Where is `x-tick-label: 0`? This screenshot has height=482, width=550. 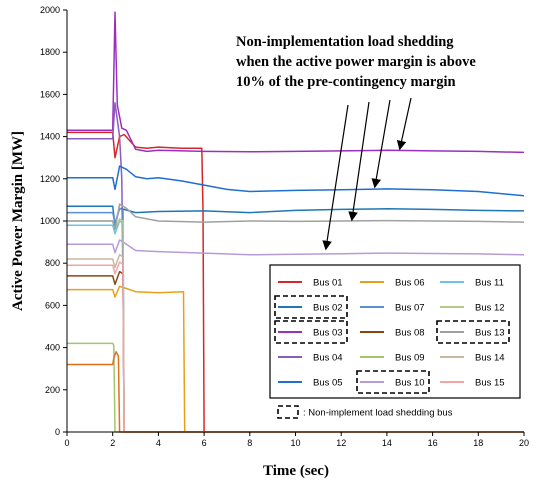
x-tick-label: 0 is located at coordinates (66, 443).